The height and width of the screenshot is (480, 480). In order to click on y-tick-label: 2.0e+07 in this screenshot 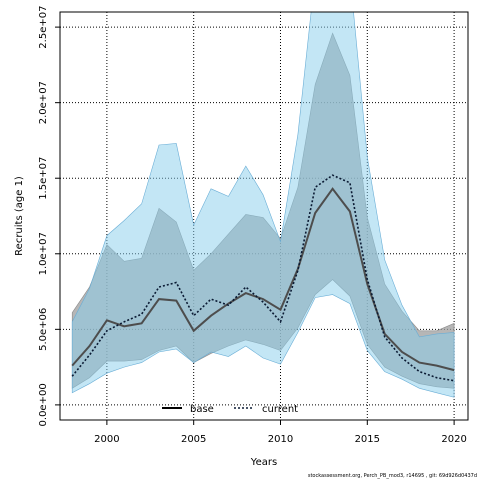, I will do `click(43, 102)`.